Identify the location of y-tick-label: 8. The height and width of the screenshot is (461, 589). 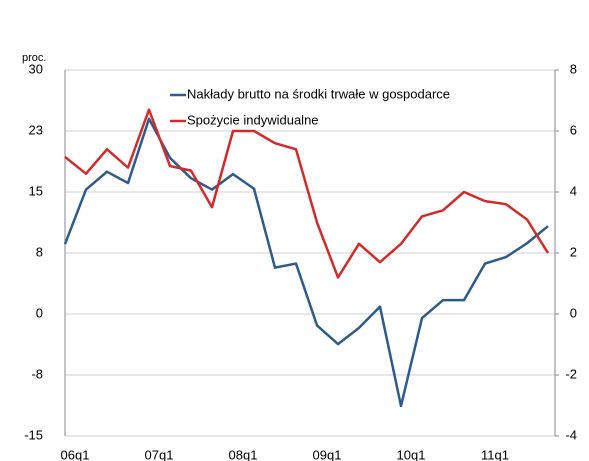
(39, 251).